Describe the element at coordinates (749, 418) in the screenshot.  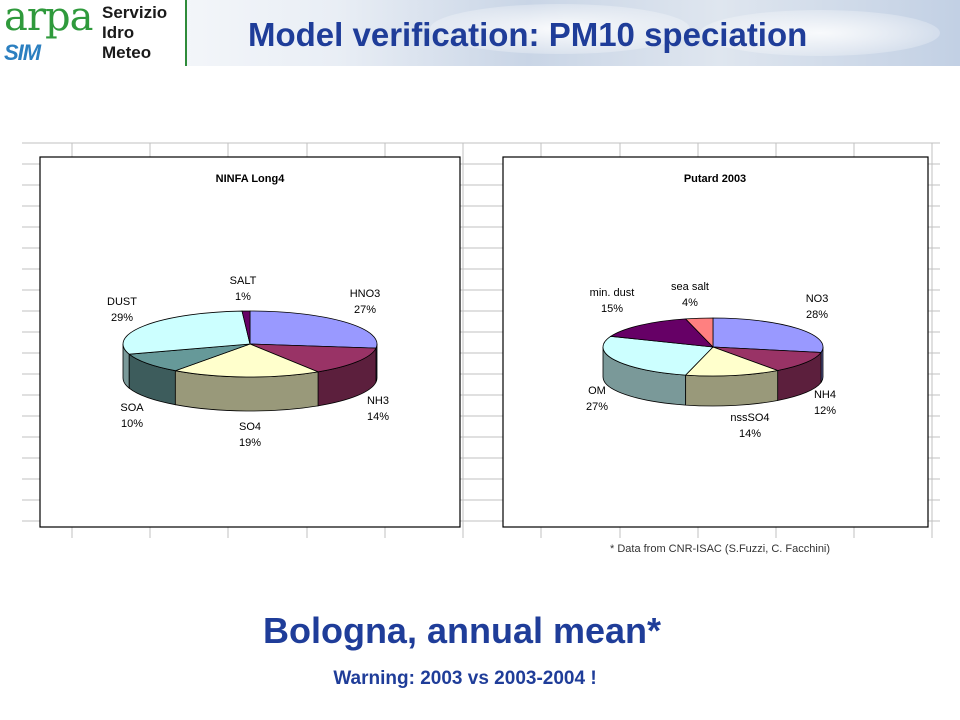
I see `slice-label-nssso4: nssSO4` at that location.